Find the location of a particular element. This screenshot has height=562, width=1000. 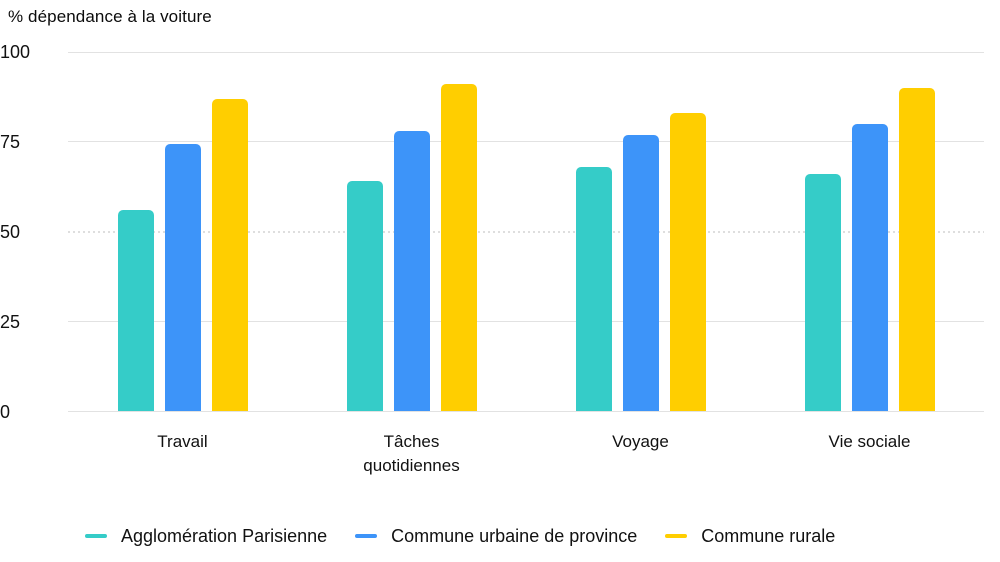

y-tick-label: 50 is located at coordinates (10, 231).